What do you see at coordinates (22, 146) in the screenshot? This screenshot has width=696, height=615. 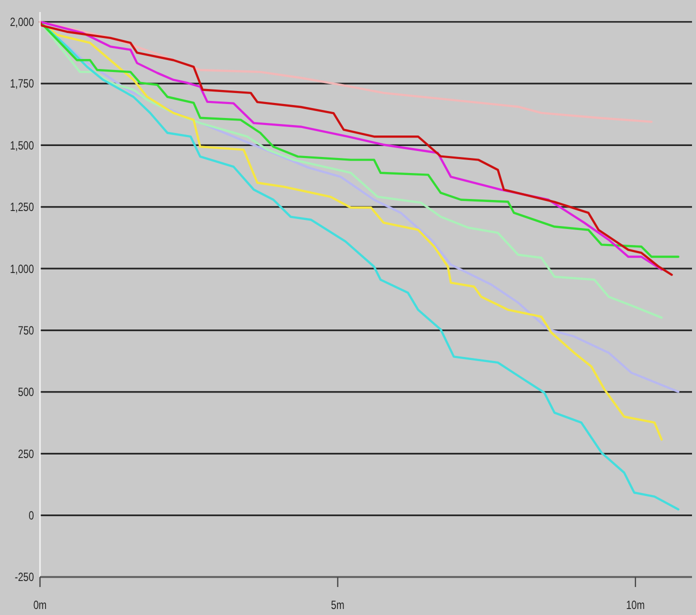 I see `y-tick-label: 1,500` at bounding box center [22, 146].